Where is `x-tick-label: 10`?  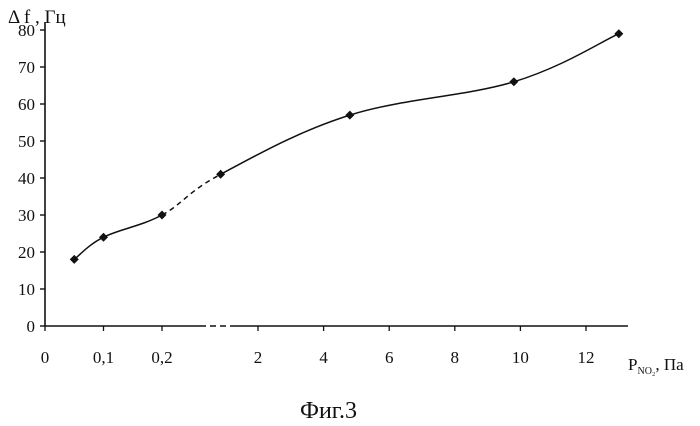
x-tick-label: 10 is located at coordinates (520, 357).